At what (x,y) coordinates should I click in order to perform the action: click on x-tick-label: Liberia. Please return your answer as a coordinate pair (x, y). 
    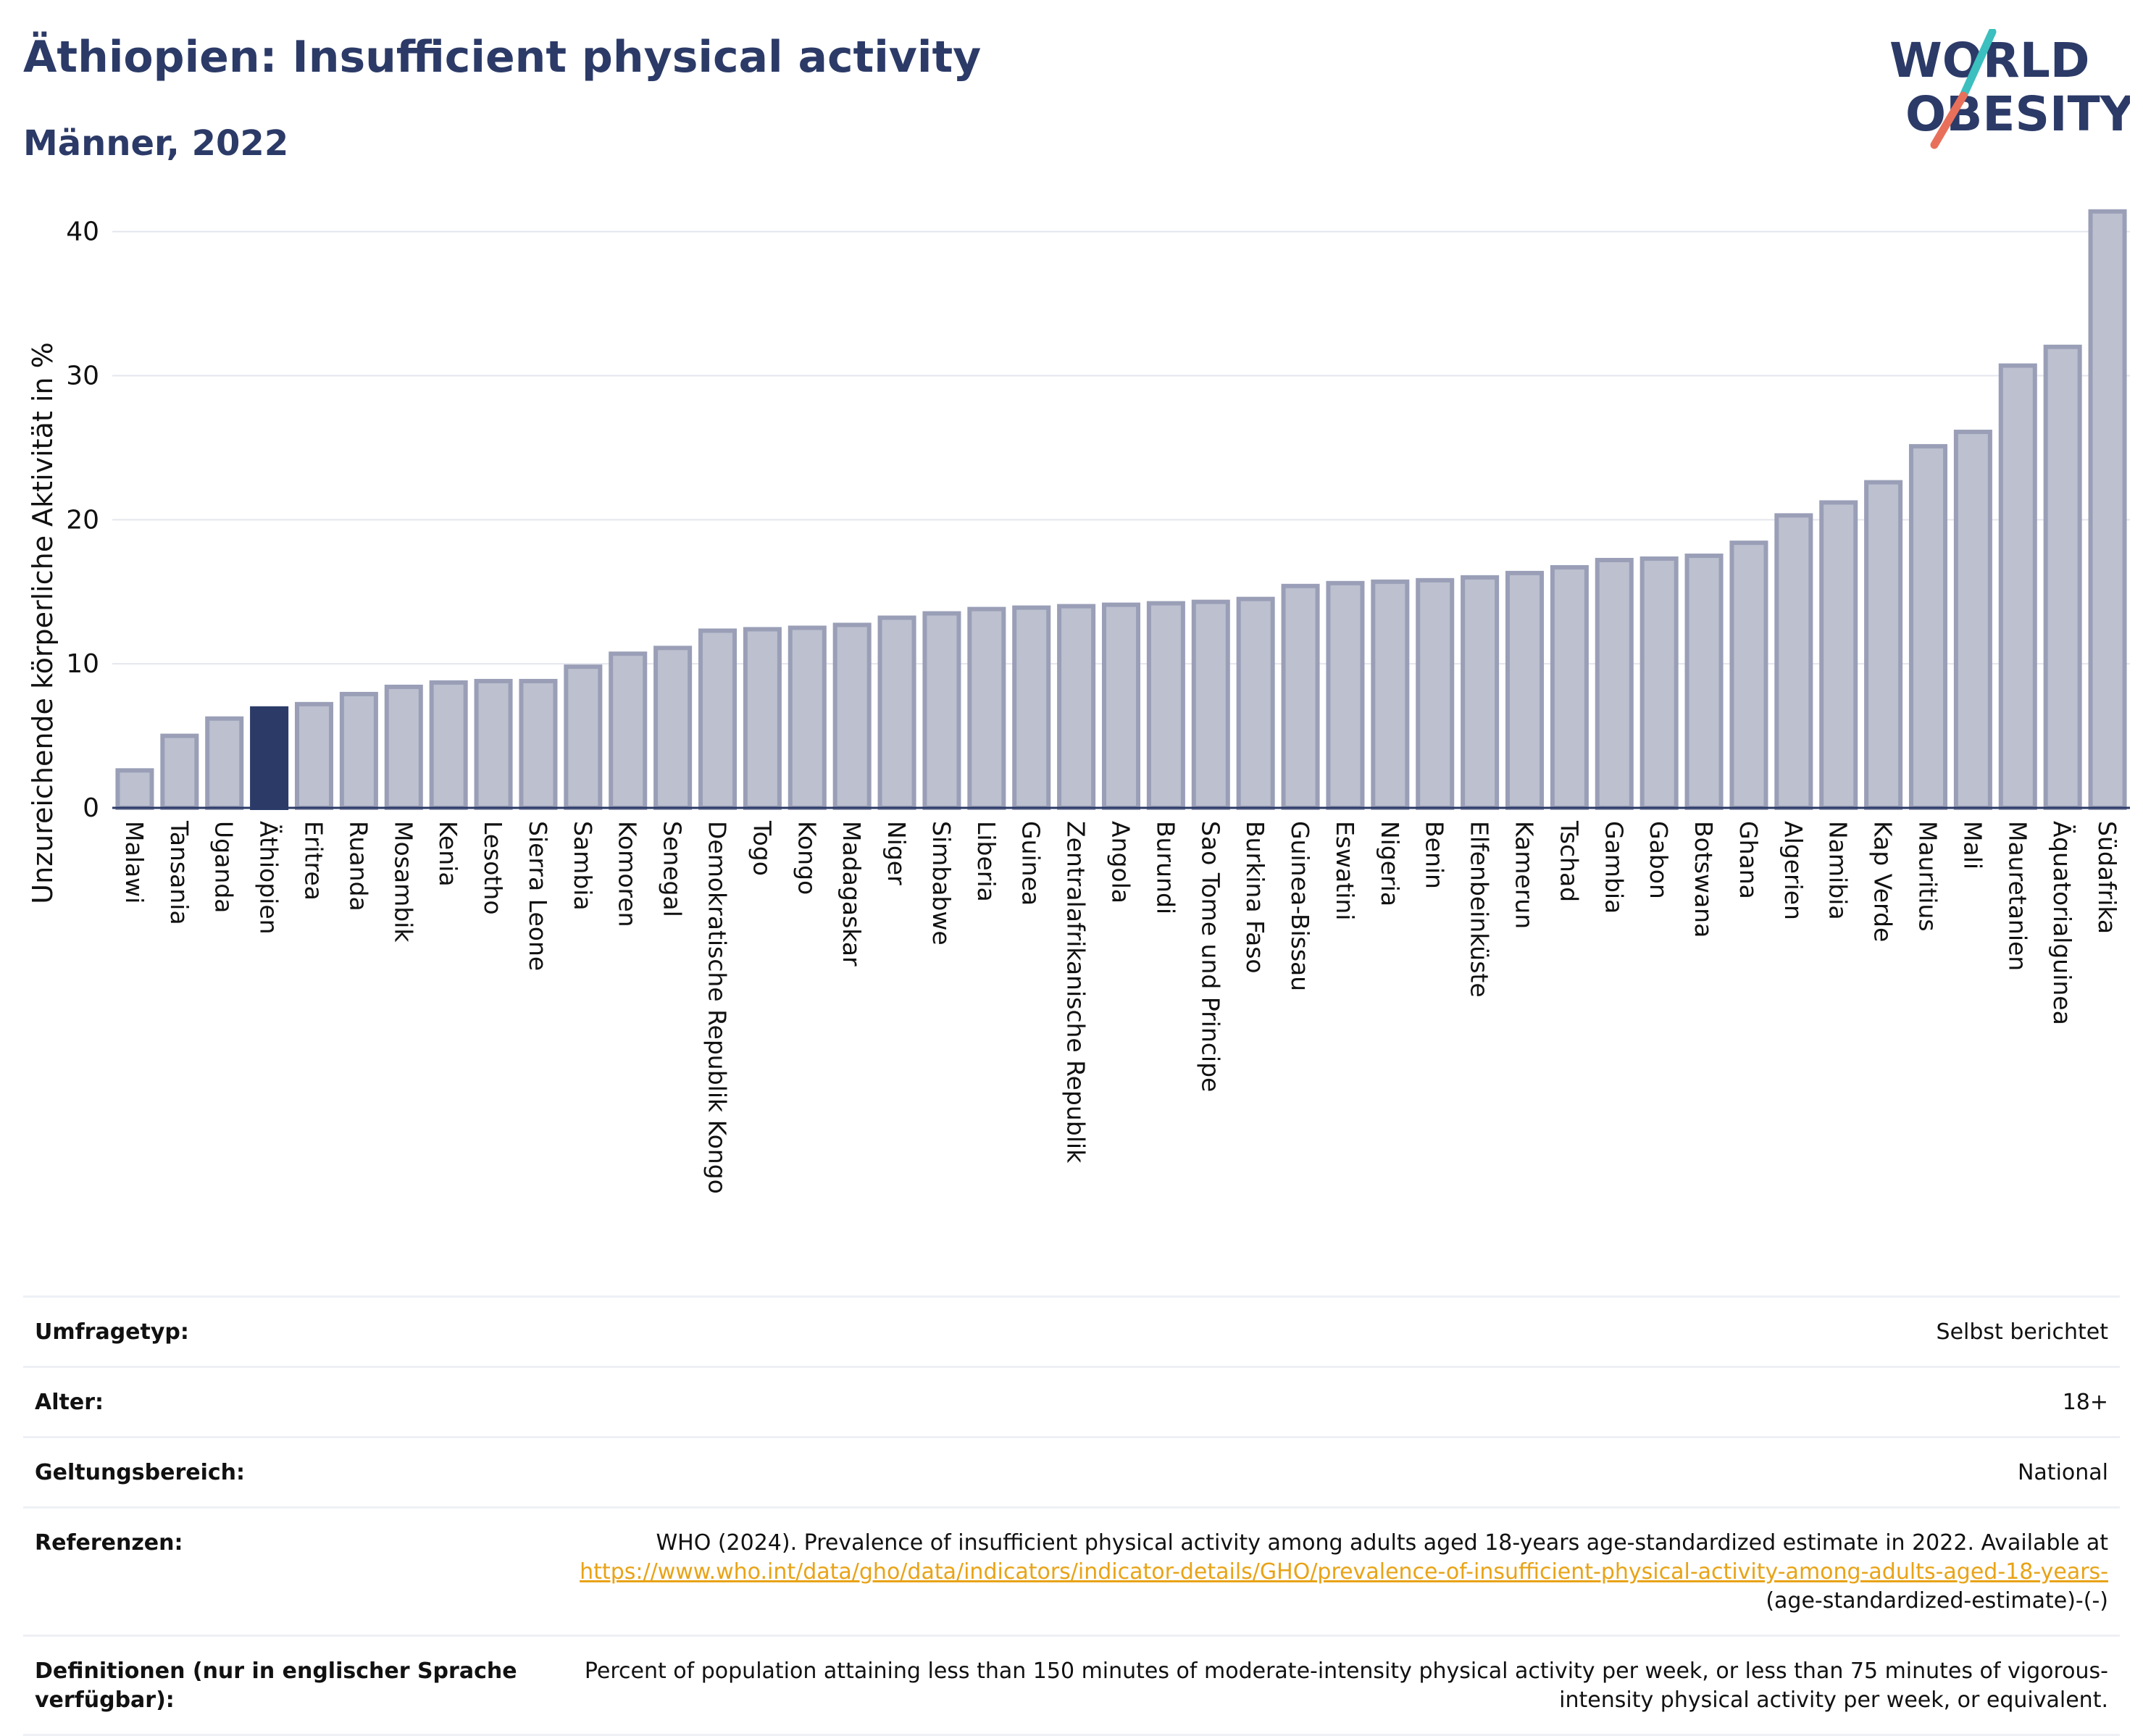
    Looking at the image, I should click on (987, 861).